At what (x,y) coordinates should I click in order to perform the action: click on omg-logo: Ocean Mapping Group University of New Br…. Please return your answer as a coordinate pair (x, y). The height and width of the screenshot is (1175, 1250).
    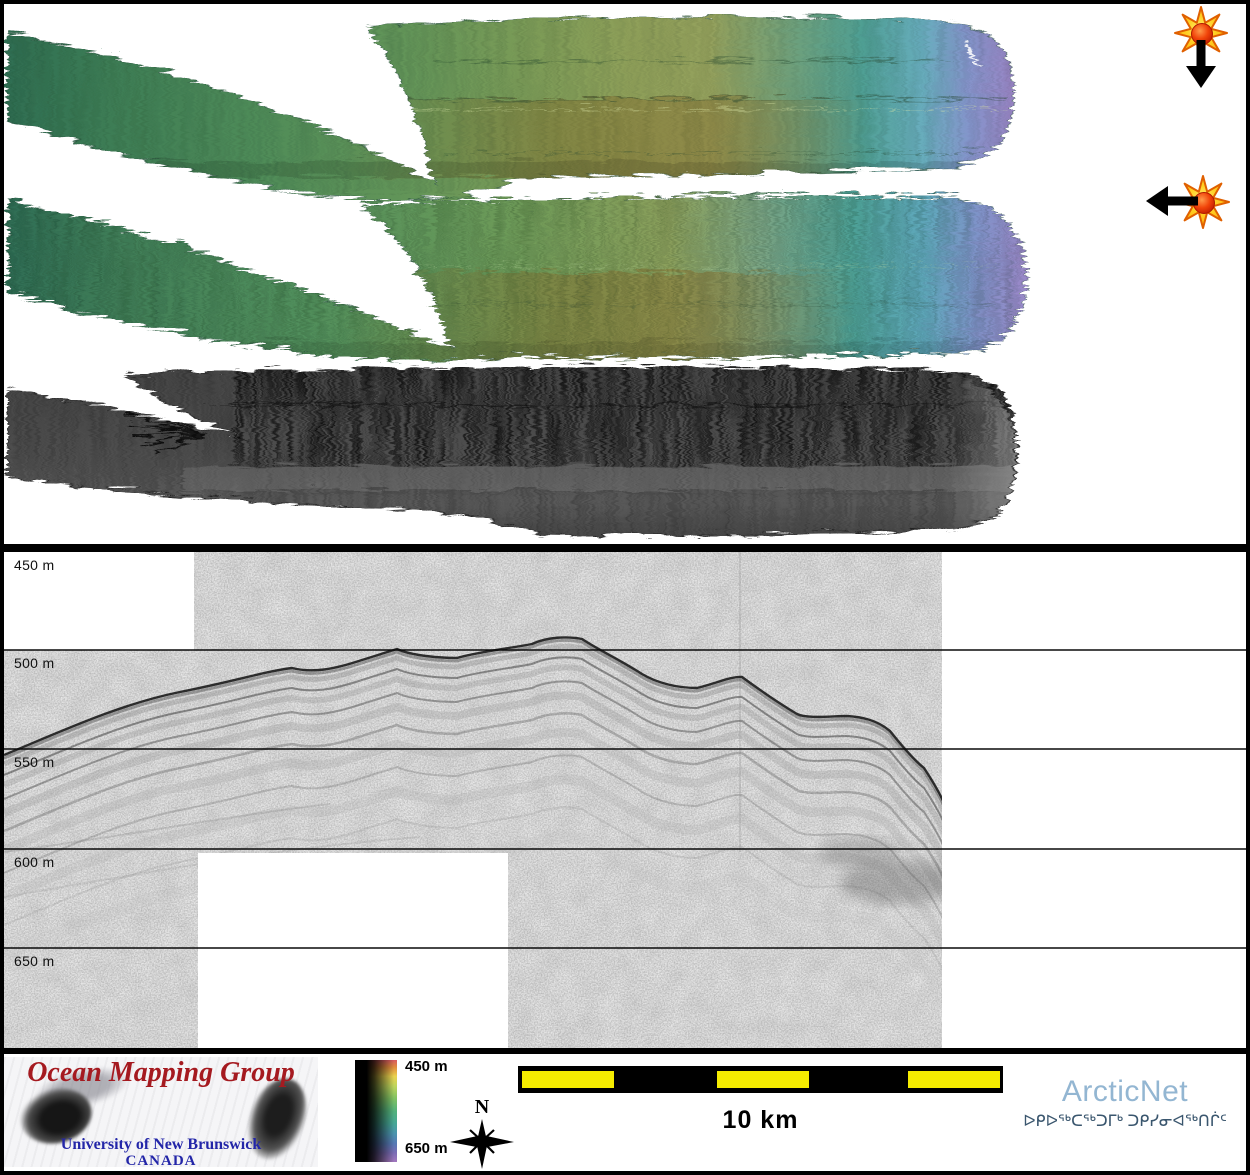
    Looking at the image, I should click on (161, 1112).